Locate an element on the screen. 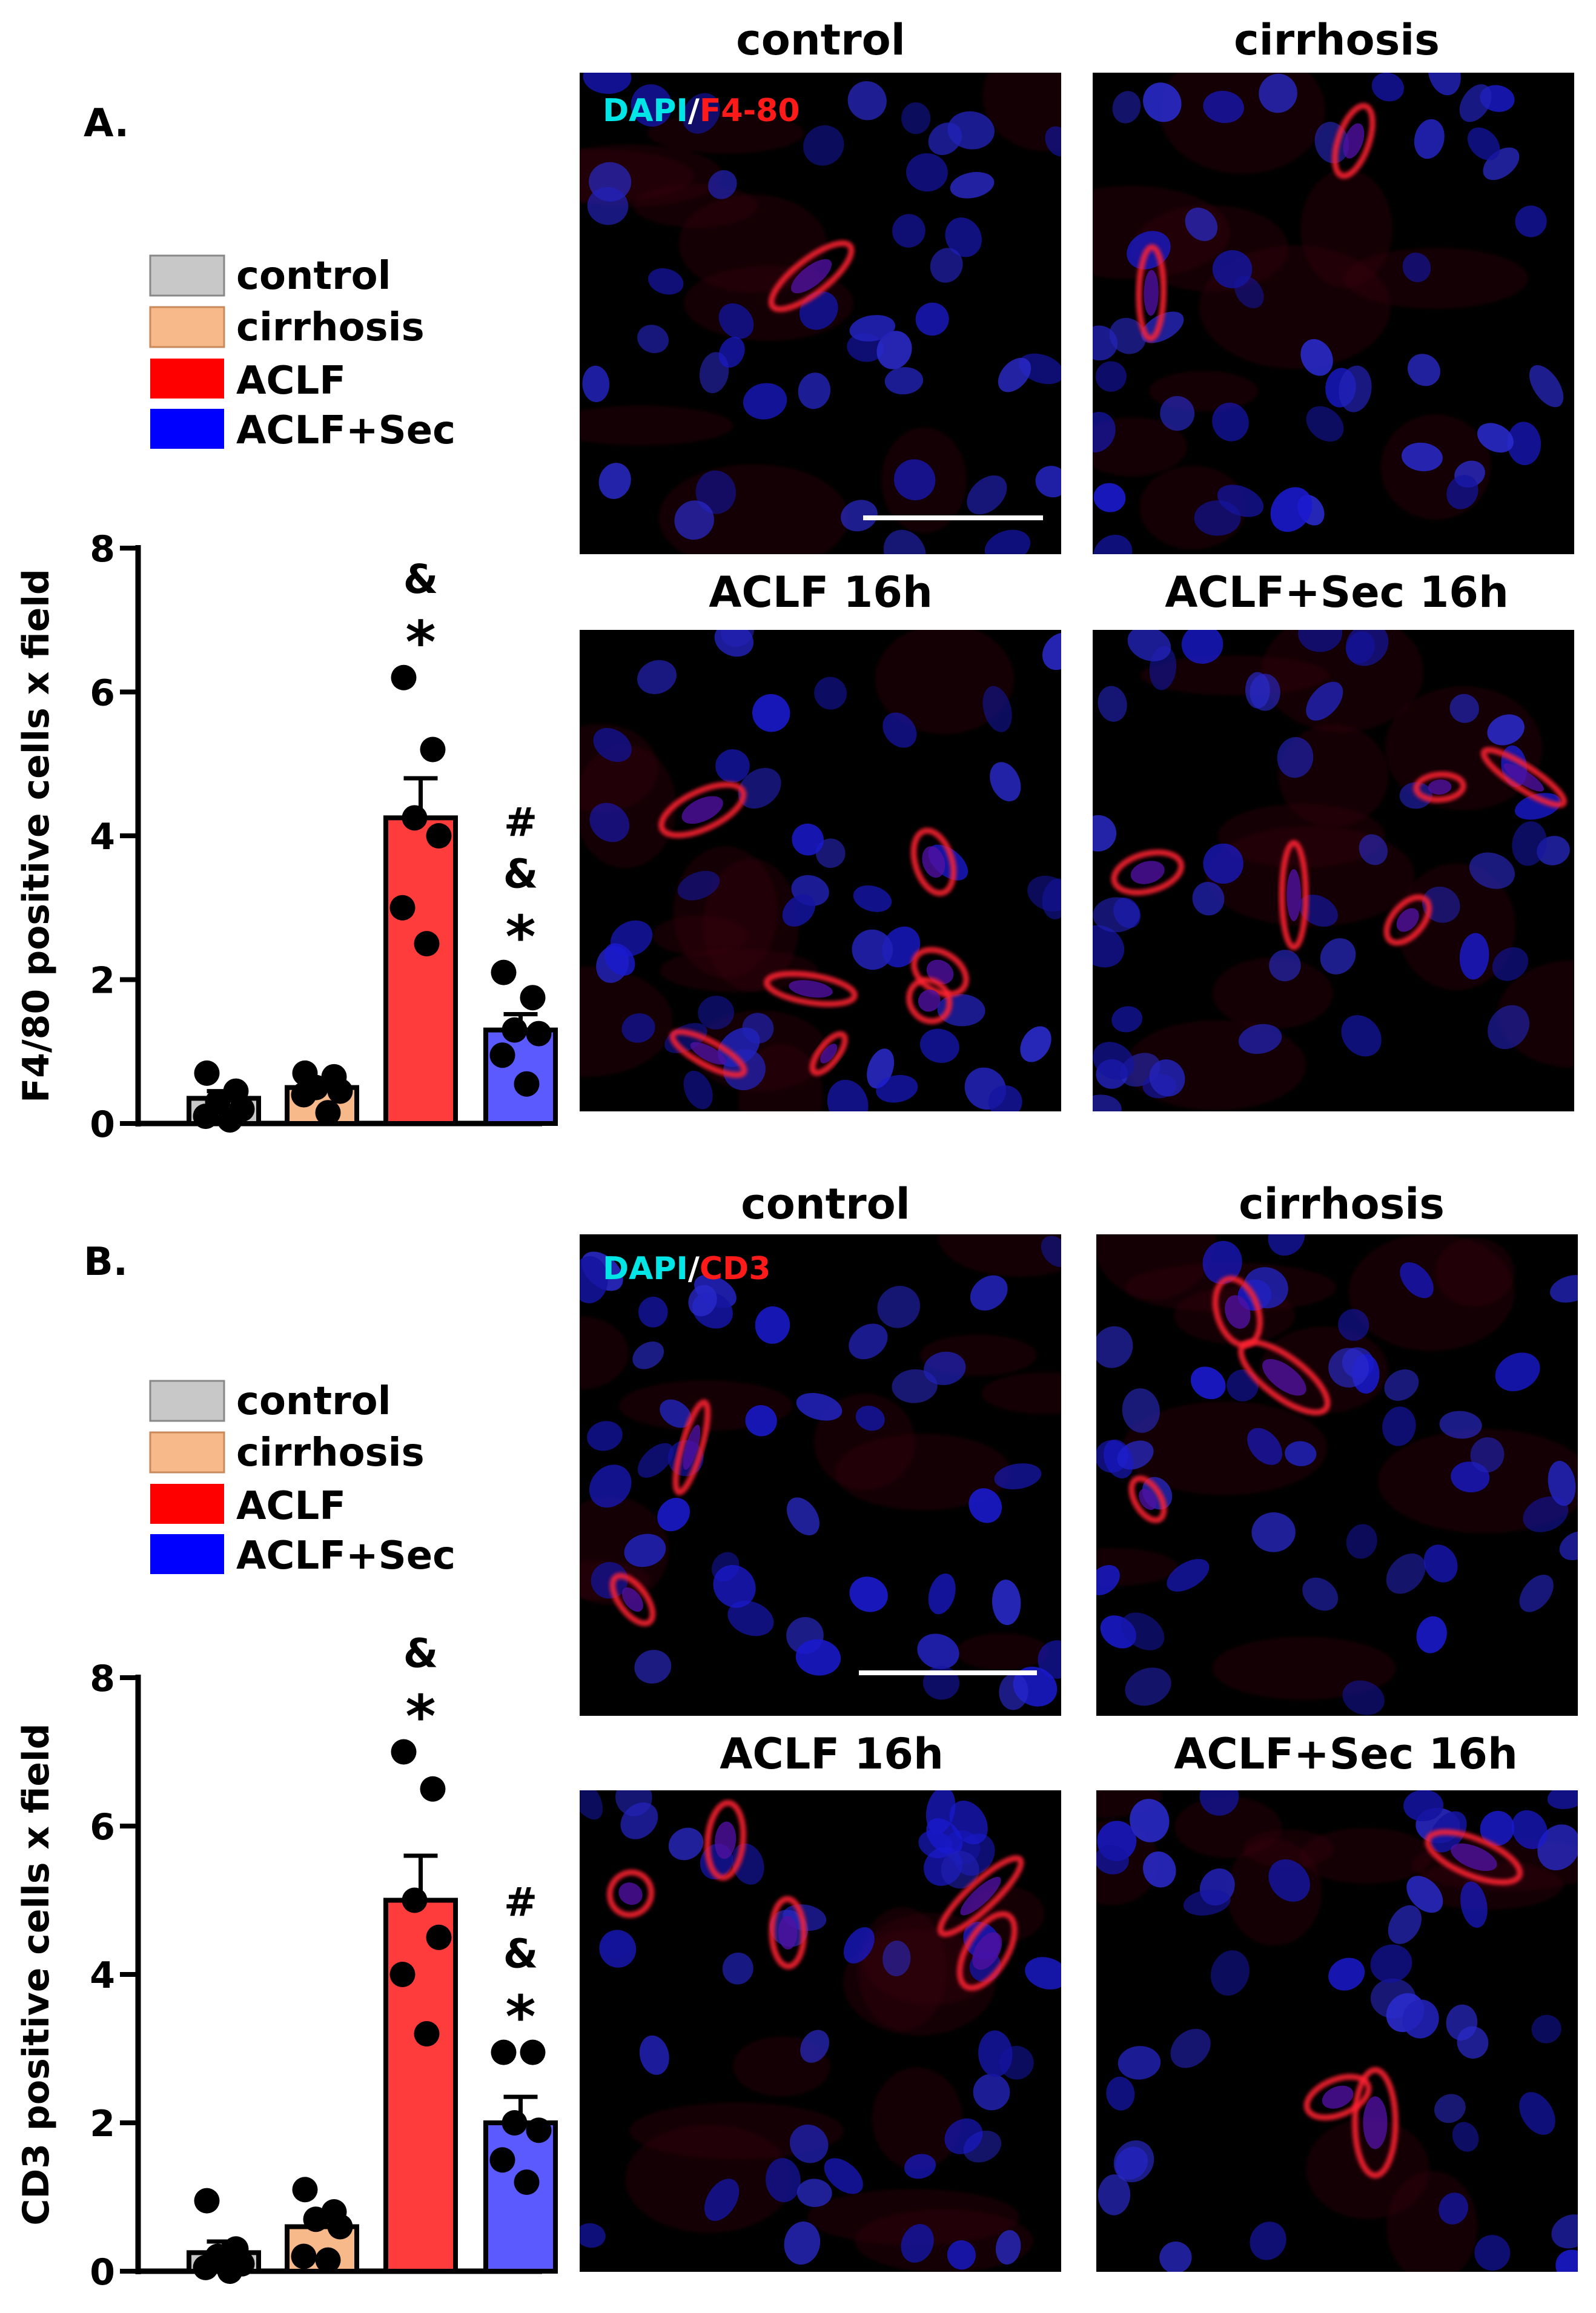  micrograph-aclf-b is located at coordinates (820, 2031).